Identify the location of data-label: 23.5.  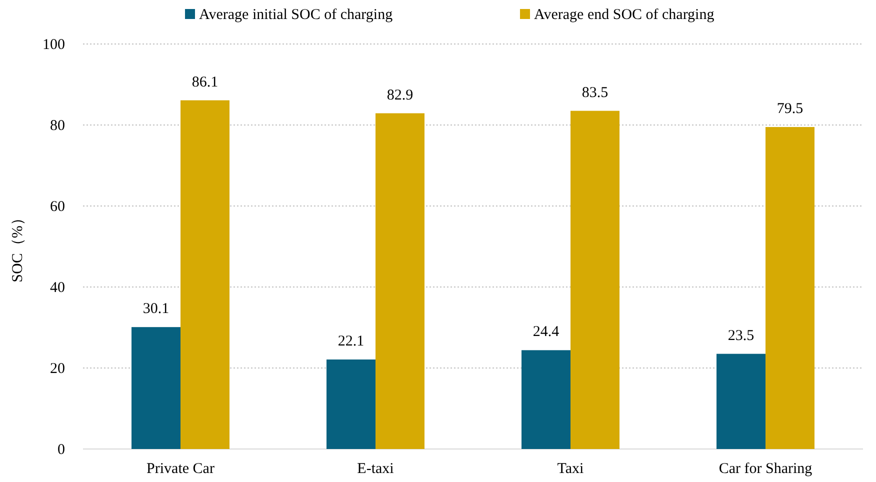
(741, 336).